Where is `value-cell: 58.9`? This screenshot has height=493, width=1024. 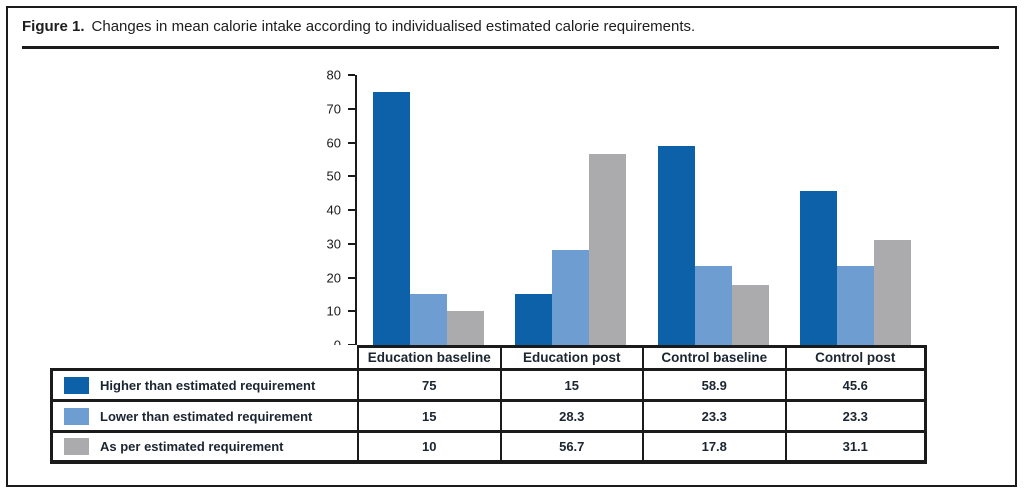
value-cell: 58.9 is located at coordinates (713, 386).